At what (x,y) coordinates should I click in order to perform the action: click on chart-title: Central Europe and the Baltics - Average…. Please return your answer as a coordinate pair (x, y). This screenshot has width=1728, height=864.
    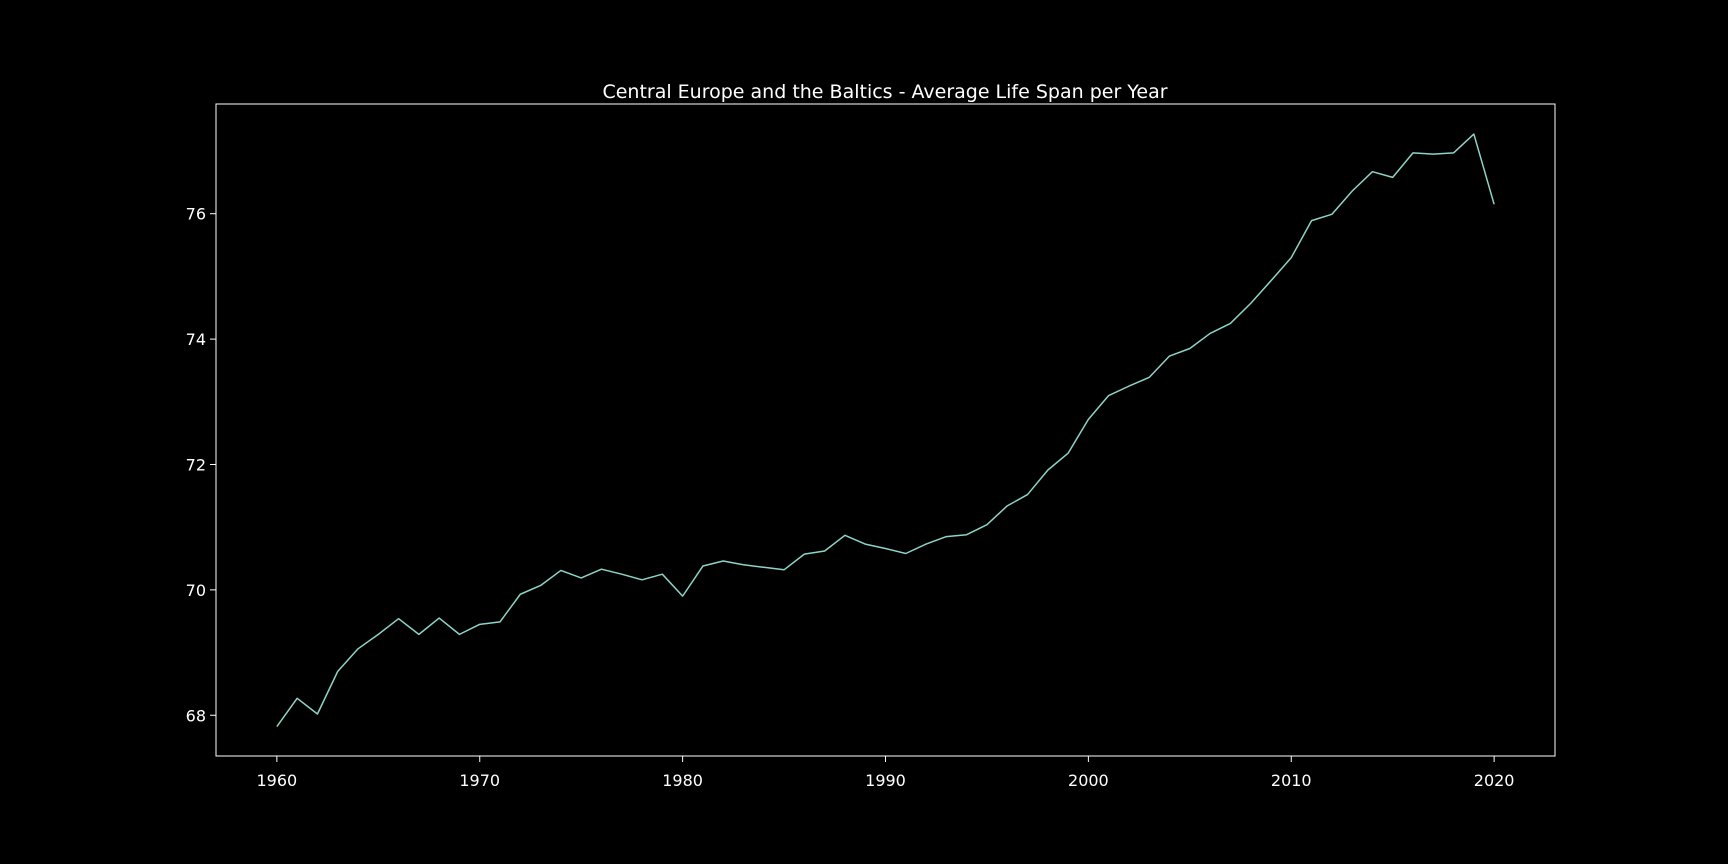
    Looking at the image, I should click on (884, 92).